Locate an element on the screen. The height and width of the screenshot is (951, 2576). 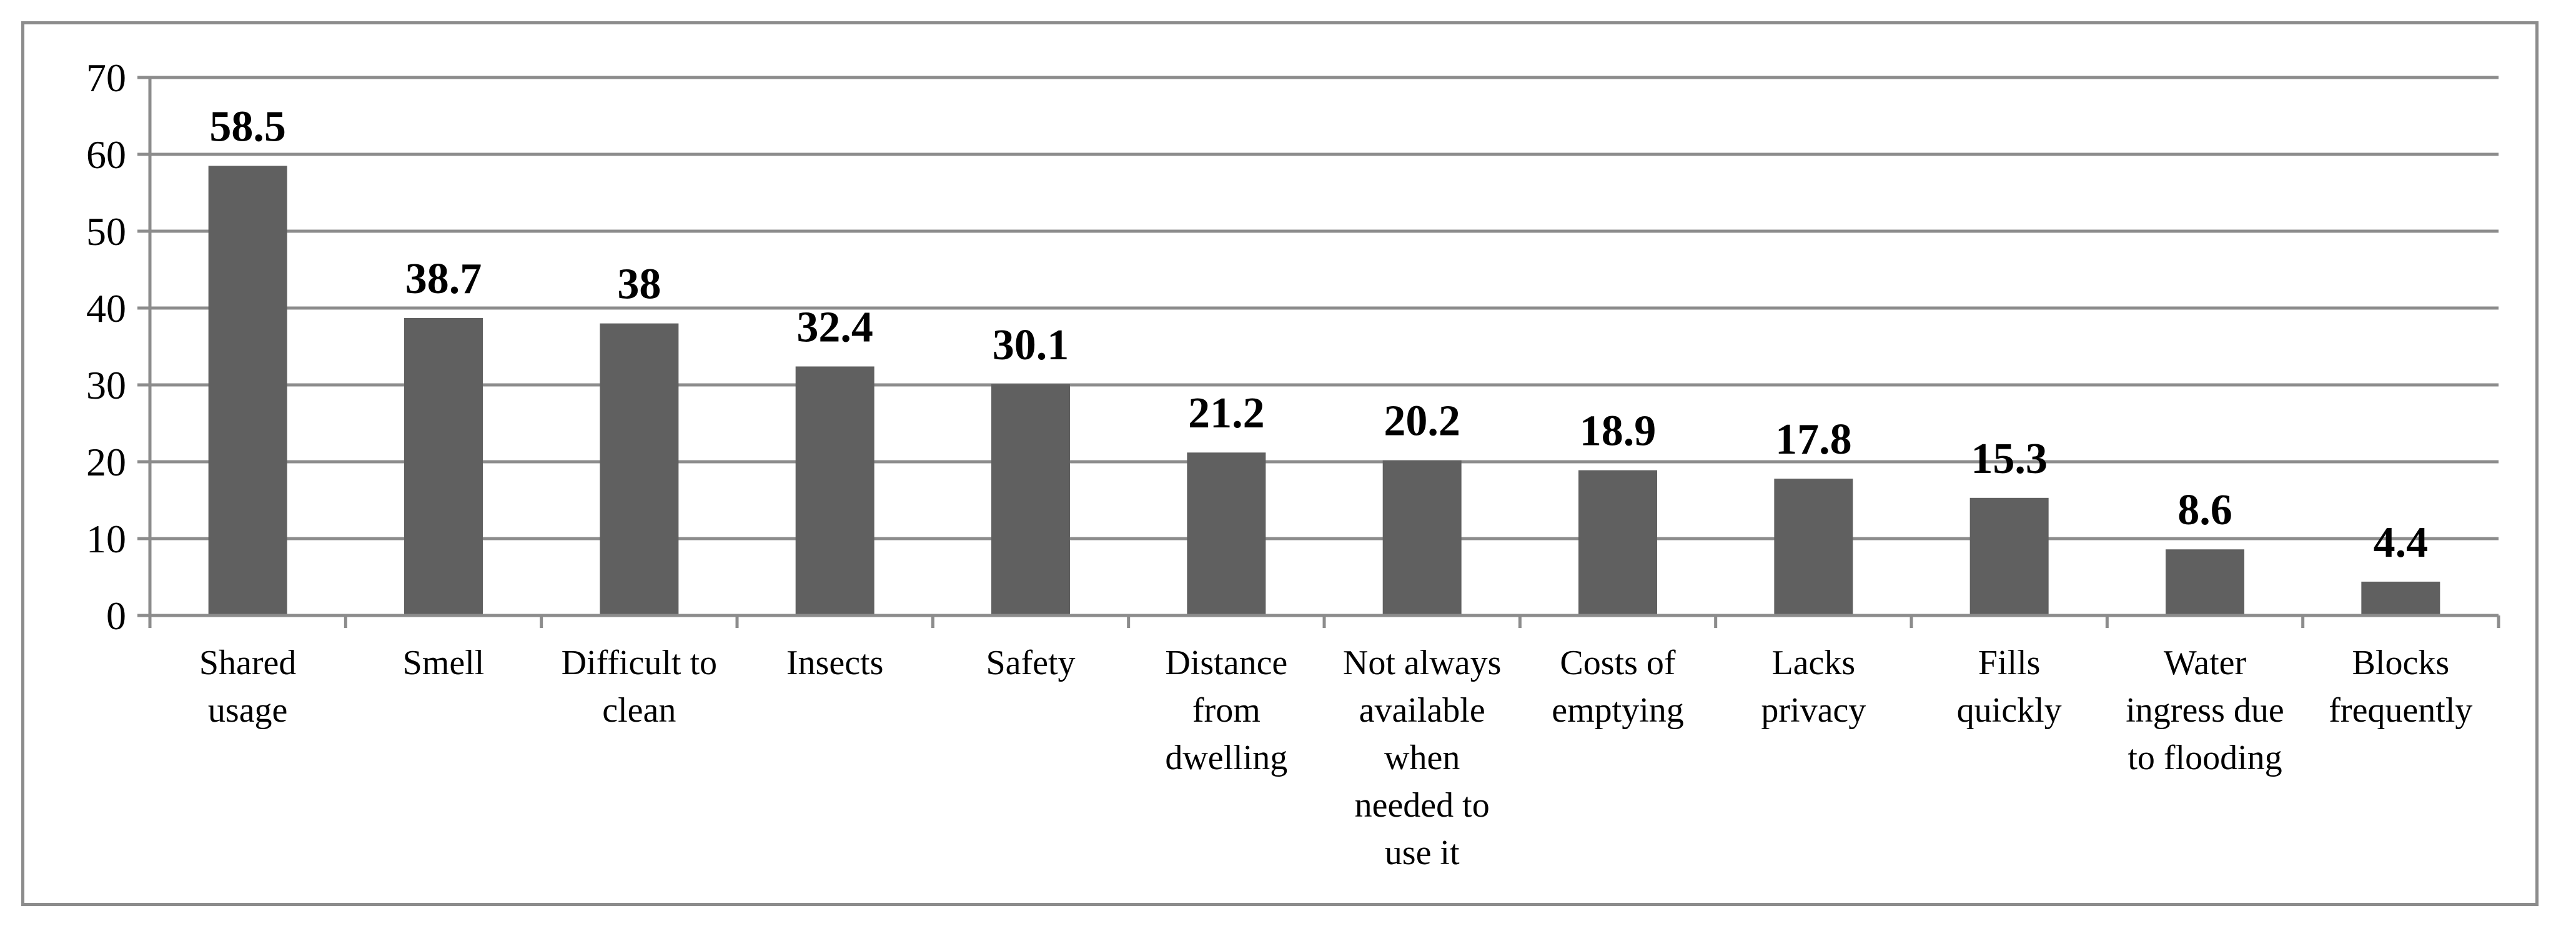
category-label: Fills quickly is located at coordinates (2009, 687).